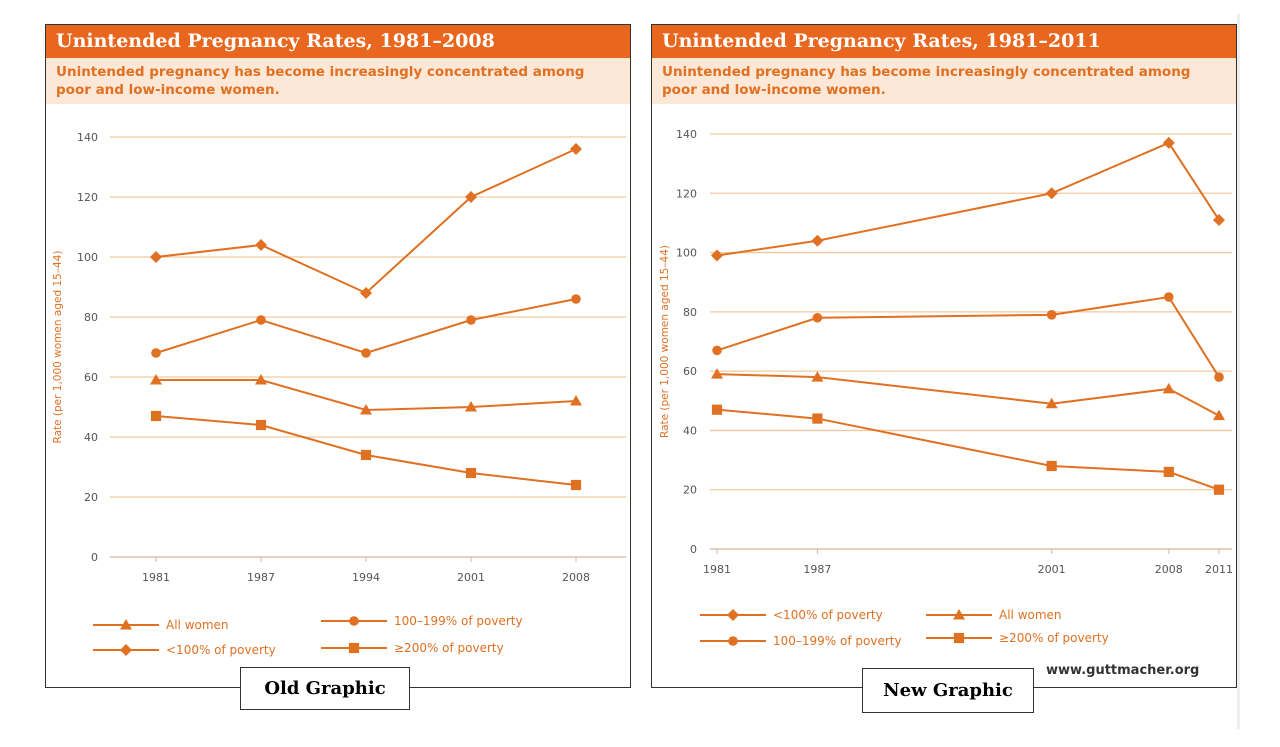 The width and height of the screenshot is (1280, 747). What do you see at coordinates (366, 577) in the screenshot?
I see `x-tick-label: 1994` at bounding box center [366, 577].